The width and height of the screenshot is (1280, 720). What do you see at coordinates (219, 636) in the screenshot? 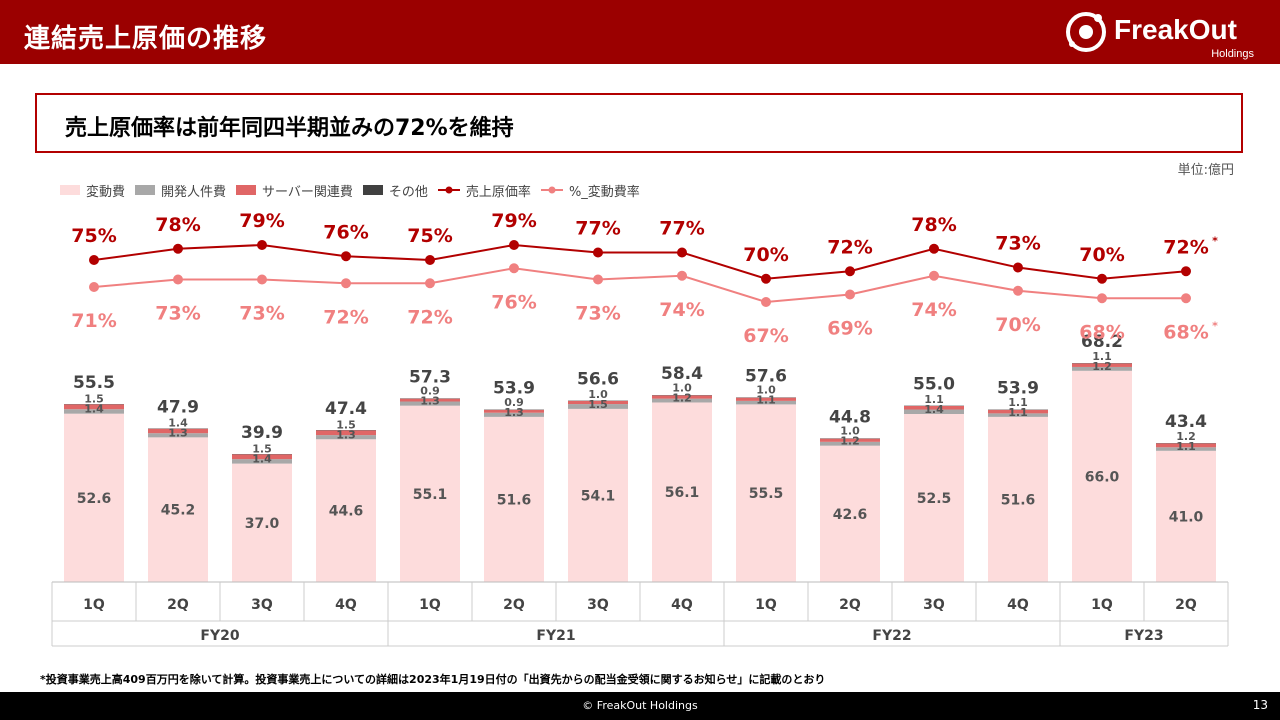
I see `x-group-label: FY20` at bounding box center [219, 636].